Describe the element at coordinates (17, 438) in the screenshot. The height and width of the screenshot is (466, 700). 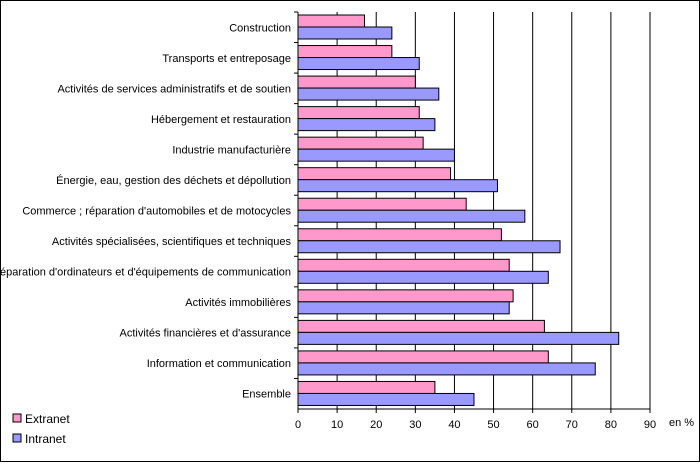
I see `legend-swatch-intranet` at that location.